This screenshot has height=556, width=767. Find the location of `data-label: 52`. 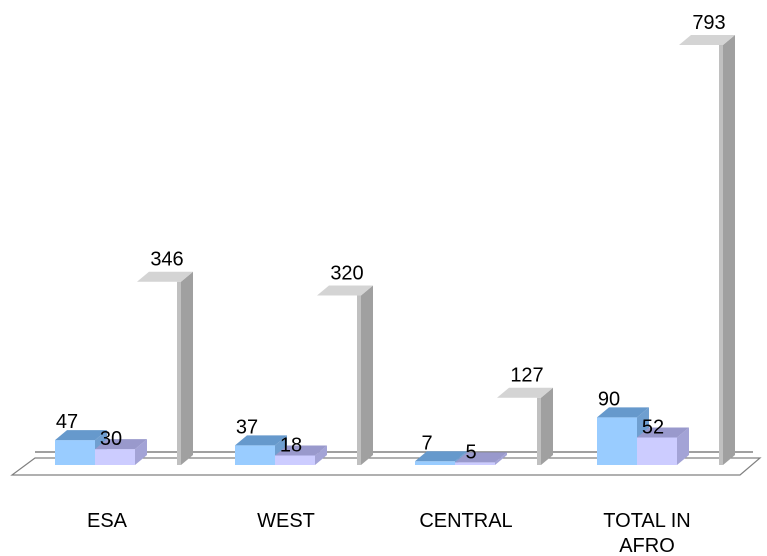

data-label: 52 is located at coordinates (653, 427).